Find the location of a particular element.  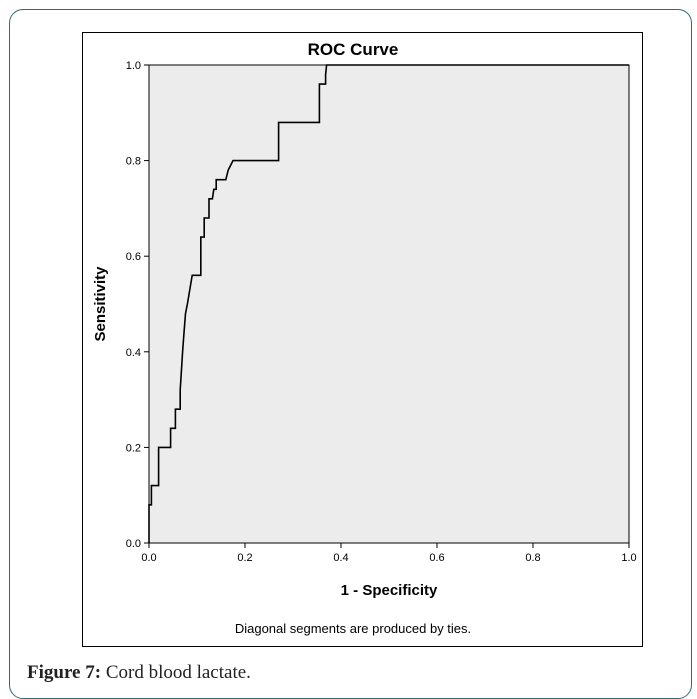

x-tick-label: 1.0 is located at coordinates (628, 558).